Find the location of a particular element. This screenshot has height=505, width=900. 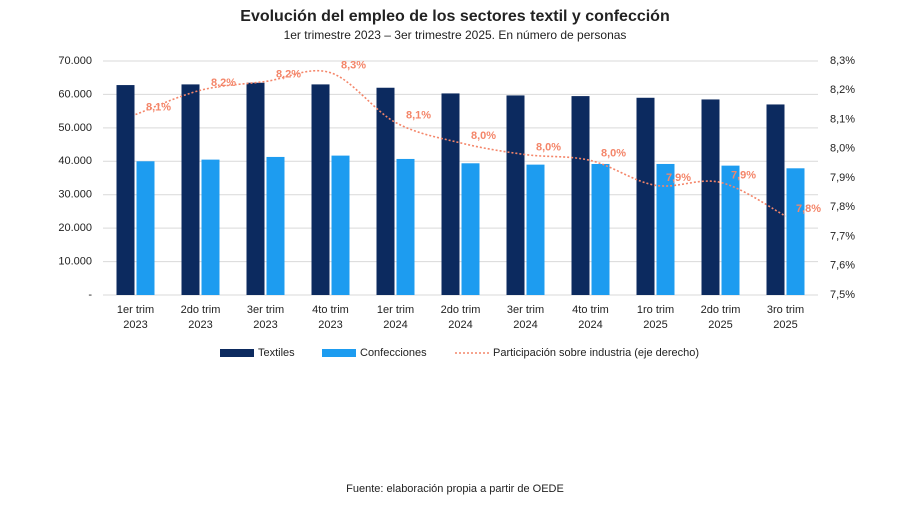

y2-tick-label: 7,5% is located at coordinates (842, 295).